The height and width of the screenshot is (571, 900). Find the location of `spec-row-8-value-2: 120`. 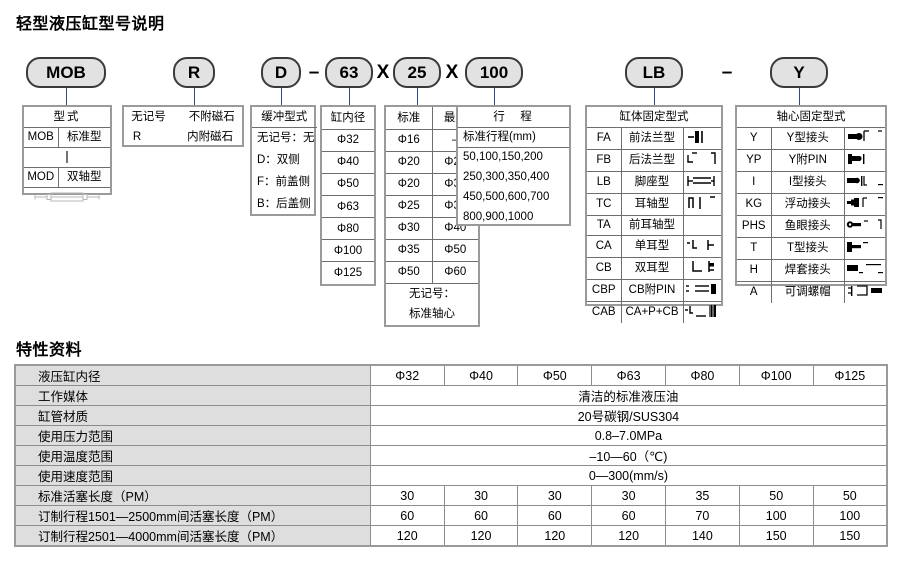

spec-row-8-value-2: 120 is located at coordinates (555, 536).